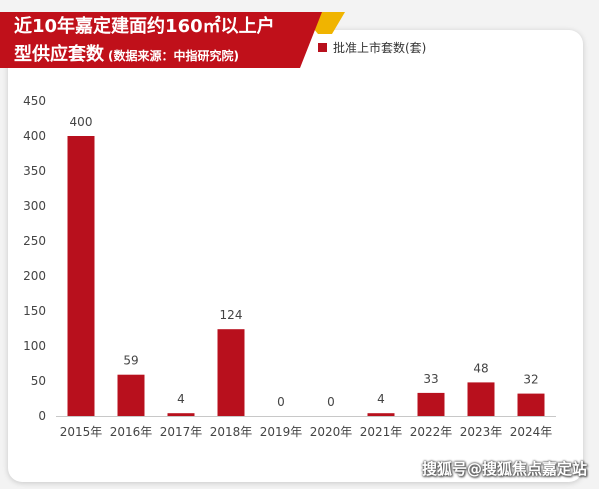  I want to click on data-label: 124, so click(231, 315).